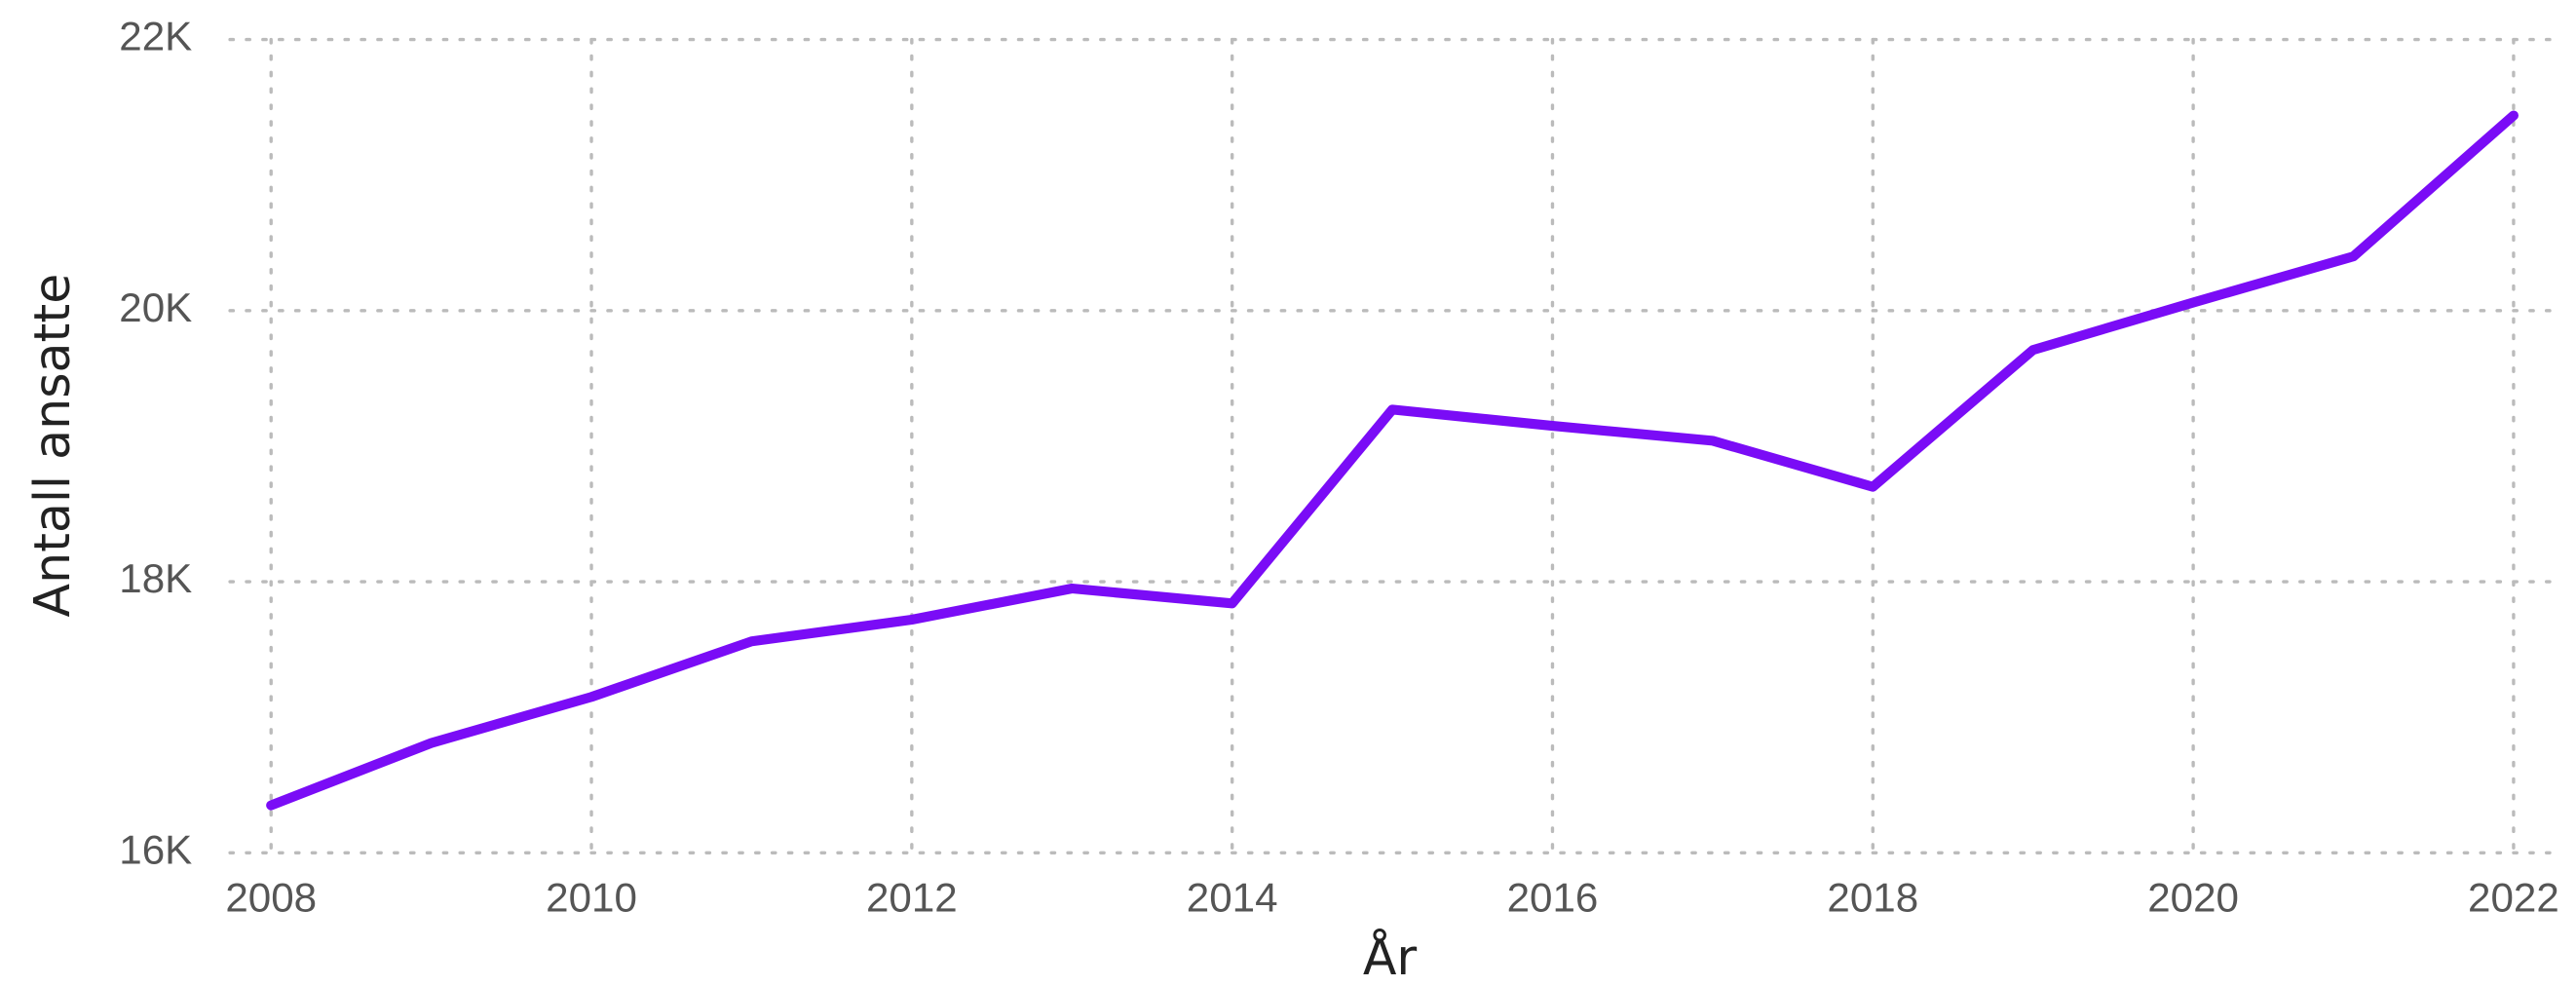 This screenshot has width=2576, height=986. I want to click on x-tick-label: 2014, so click(1232, 897).